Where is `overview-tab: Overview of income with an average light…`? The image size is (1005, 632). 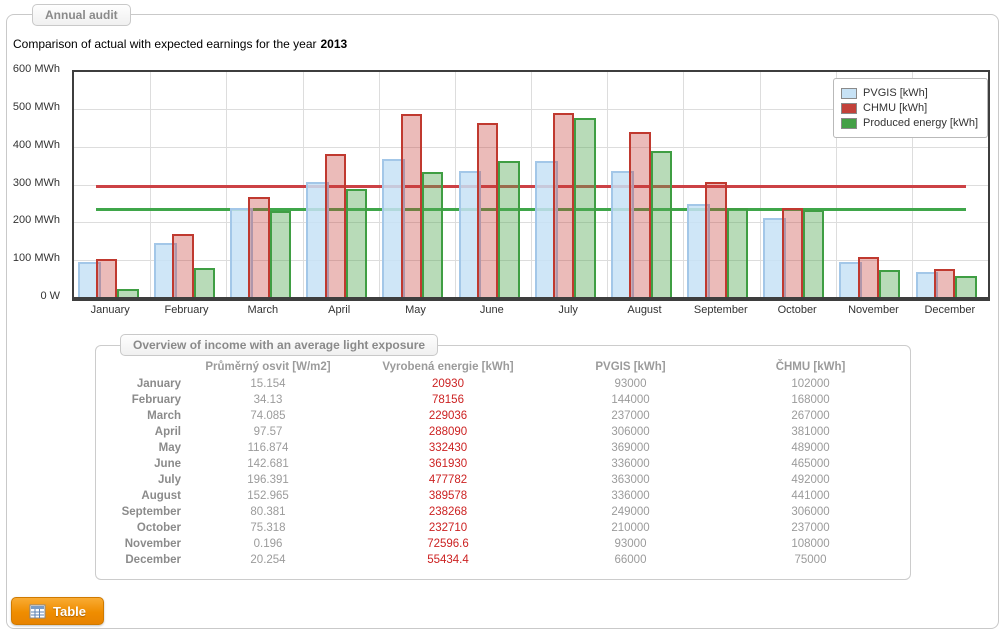
overview-tab: Overview of income with an average light… is located at coordinates (279, 345).